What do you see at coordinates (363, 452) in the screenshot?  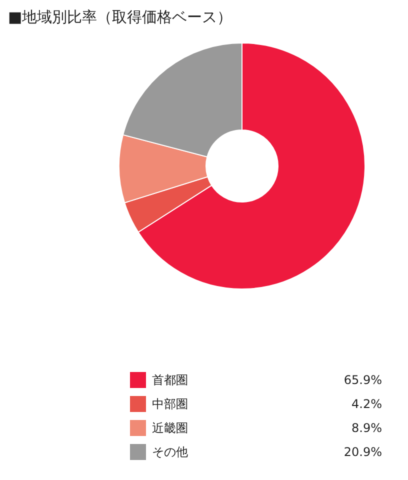 I see `data-label: 20.9%` at bounding box center [363, 452].